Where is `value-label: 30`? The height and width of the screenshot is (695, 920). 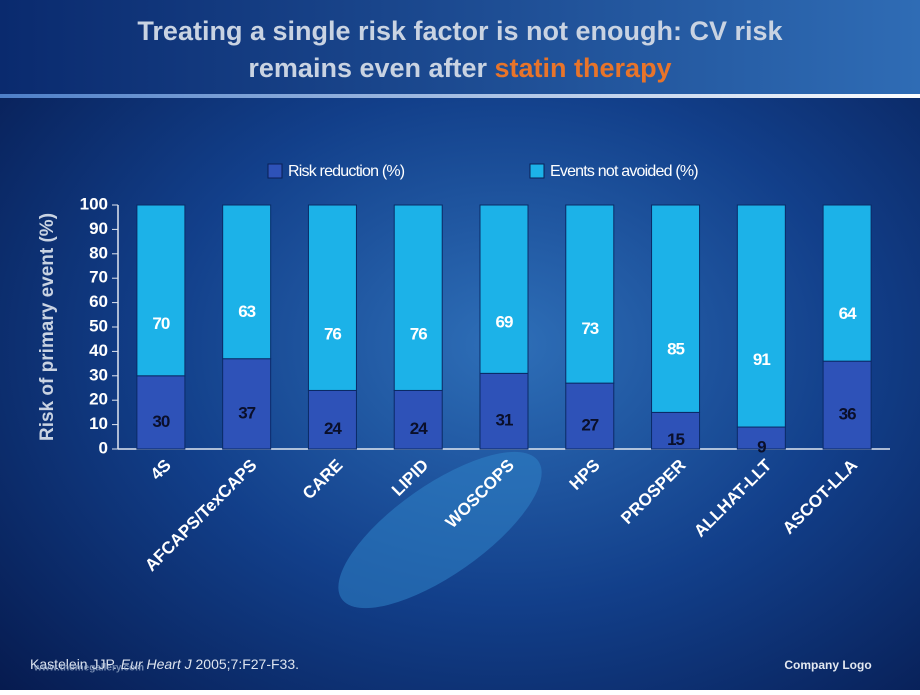
value-label: 30 is located at coordinates (160, 421).